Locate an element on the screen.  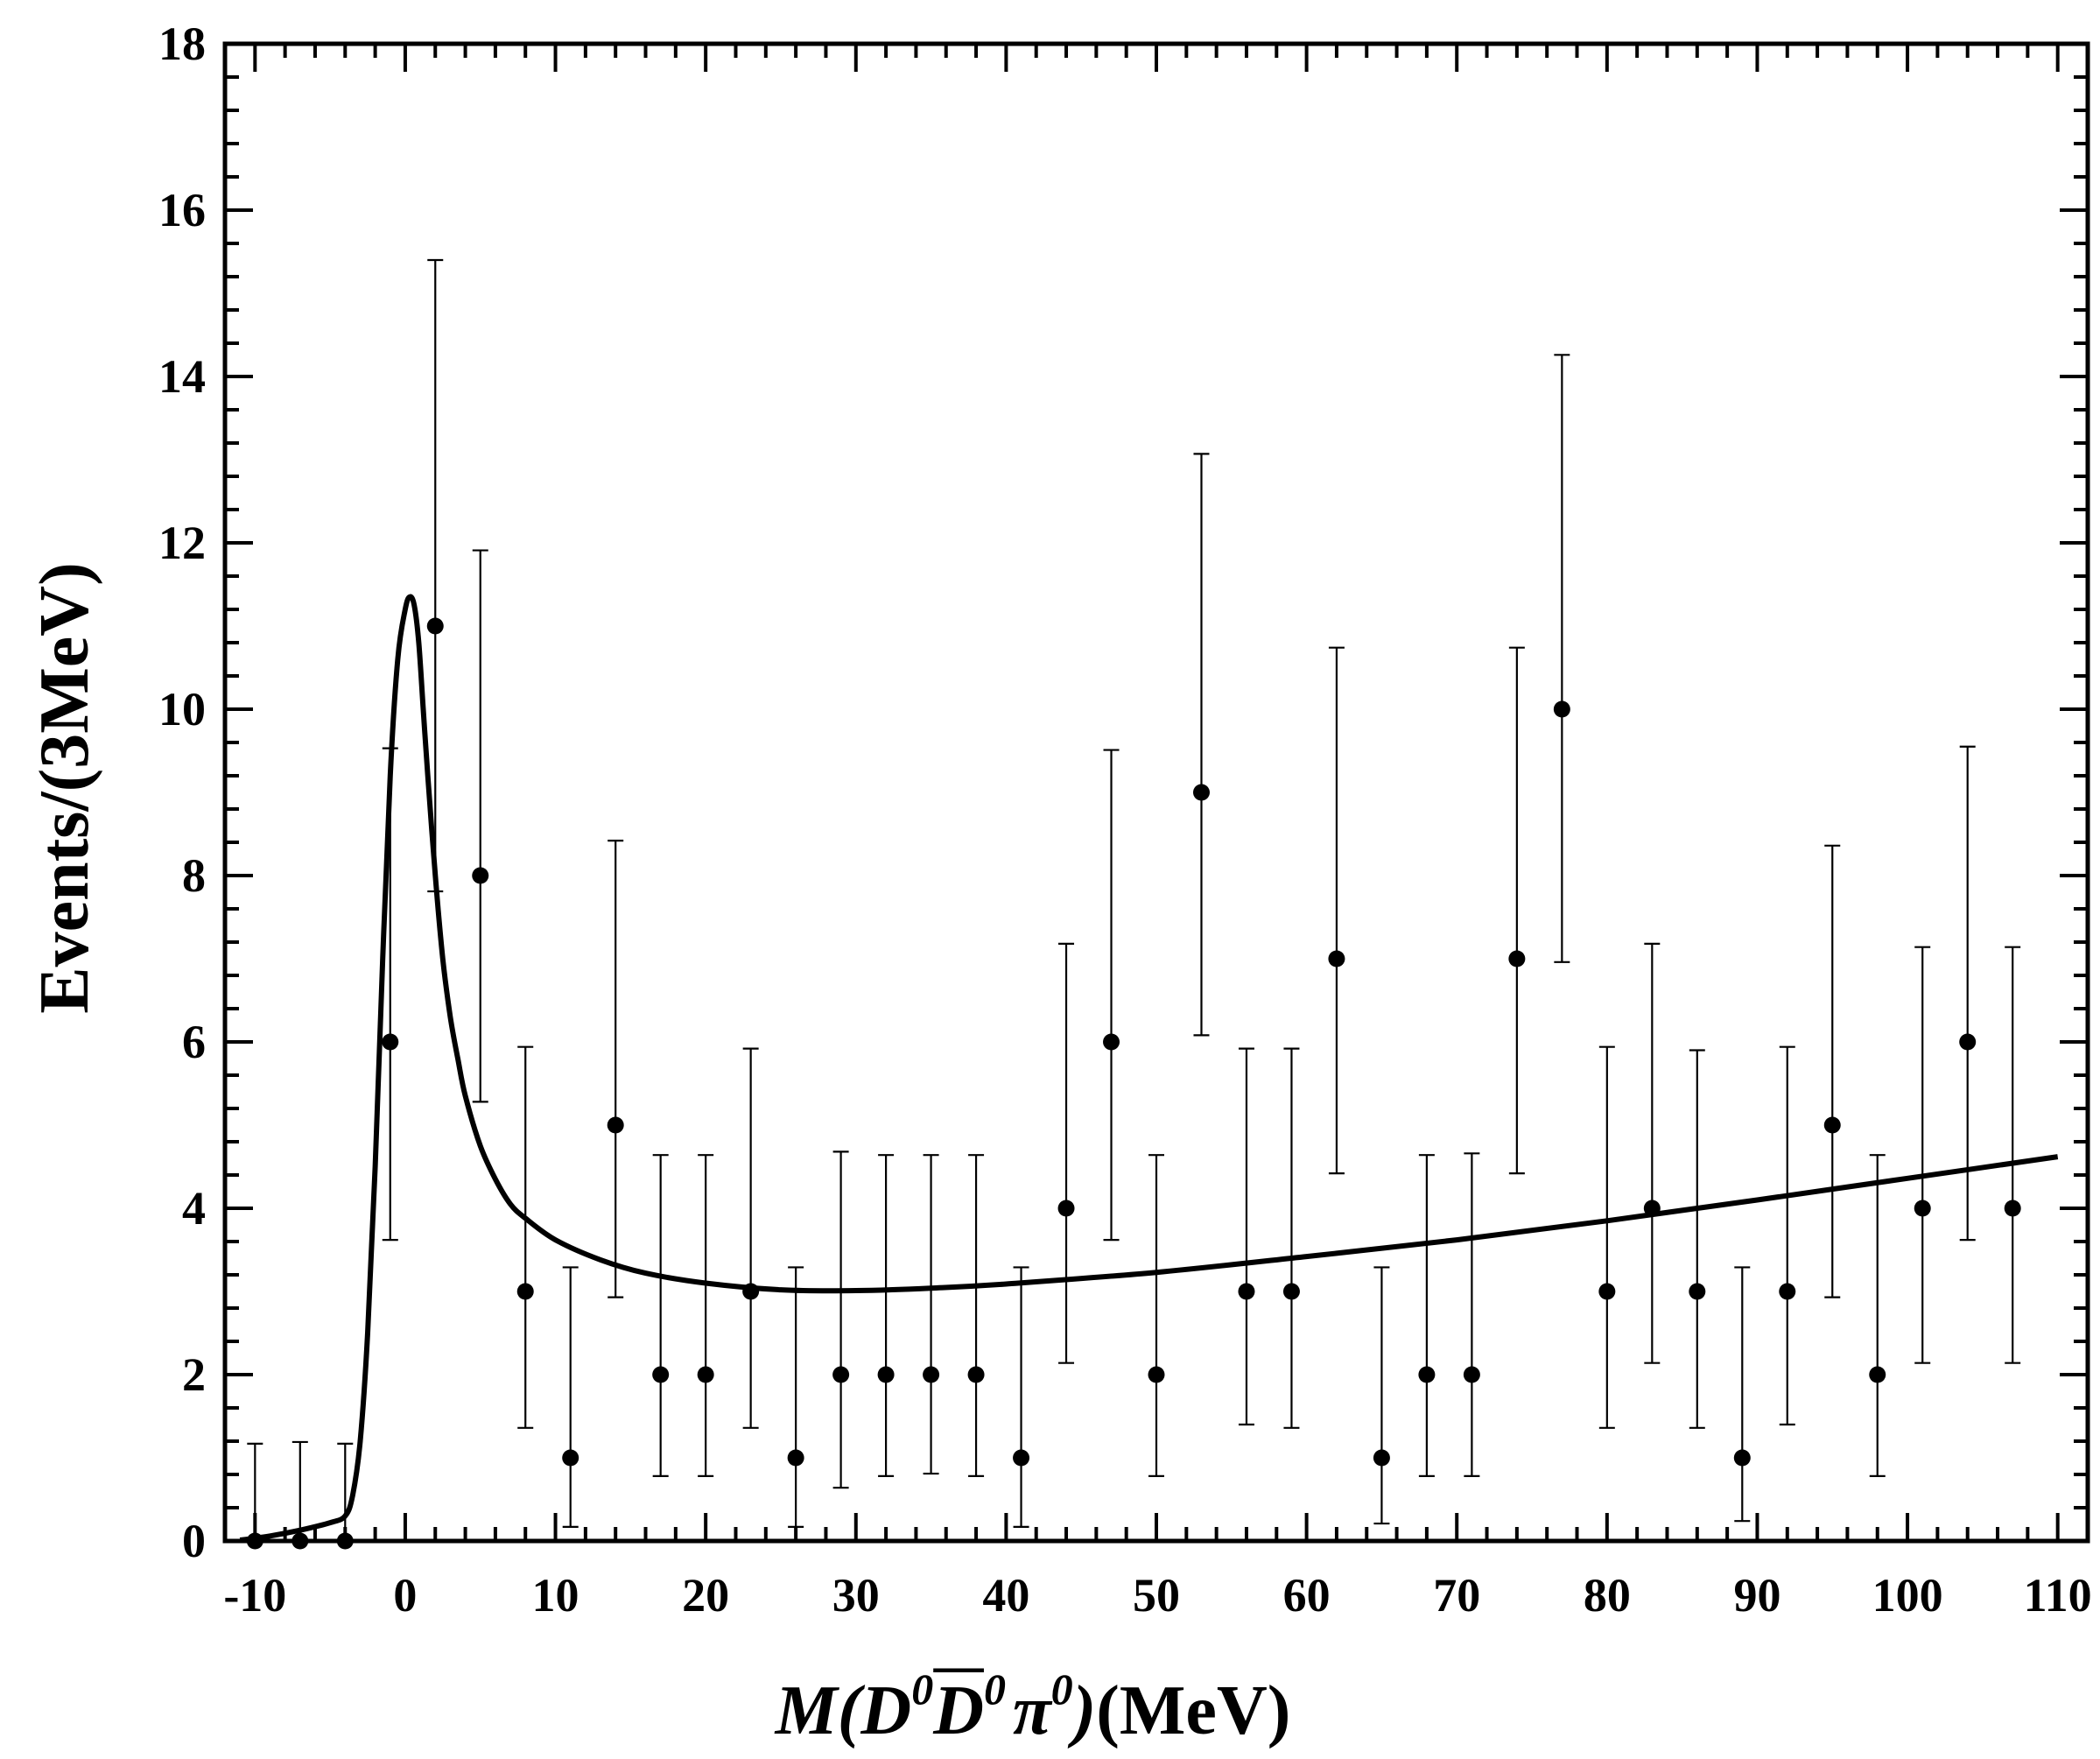
y-tick-label: 4 is located at coordinates (194, 1208).